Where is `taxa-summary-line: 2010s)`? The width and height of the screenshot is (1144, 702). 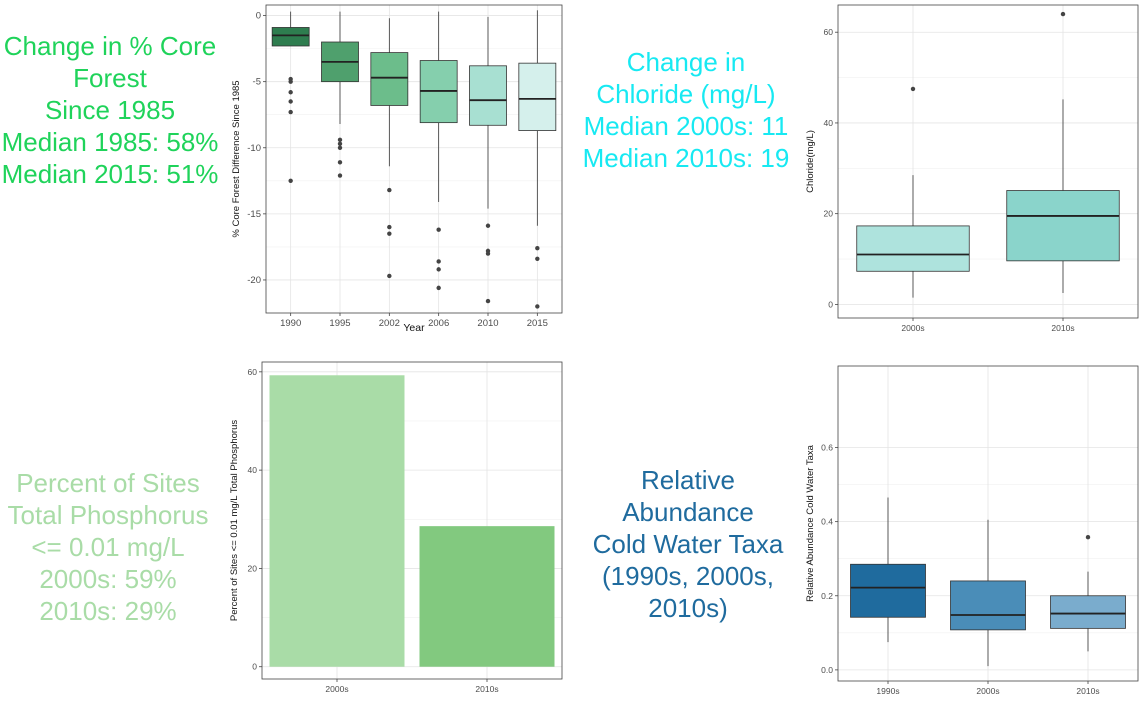
taxa-summary-line: 2010s) is located at coordinates (688, 608).